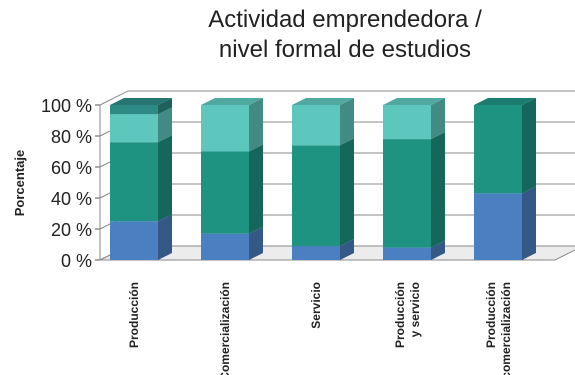 This screenshot has height=375, width=575. What do you see at coordinates (19, 183) in the screenshot?
I see `y-axis-label: Porcentaje` at bounding box center [19, 183].